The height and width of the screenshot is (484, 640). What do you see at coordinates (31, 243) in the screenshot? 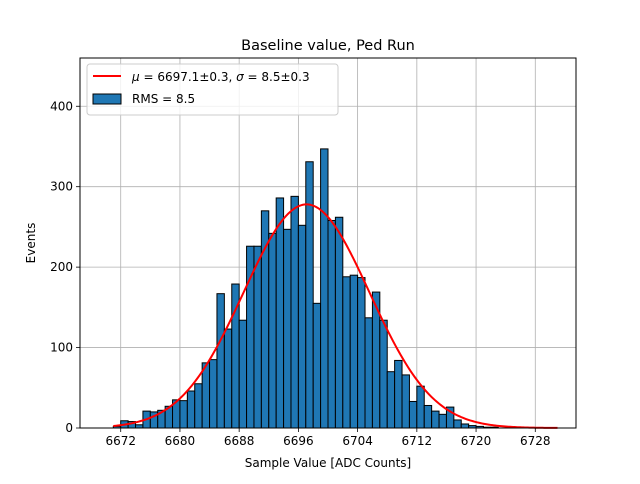
I see `y-axis-label: Events` at bounding box center [31, 243].